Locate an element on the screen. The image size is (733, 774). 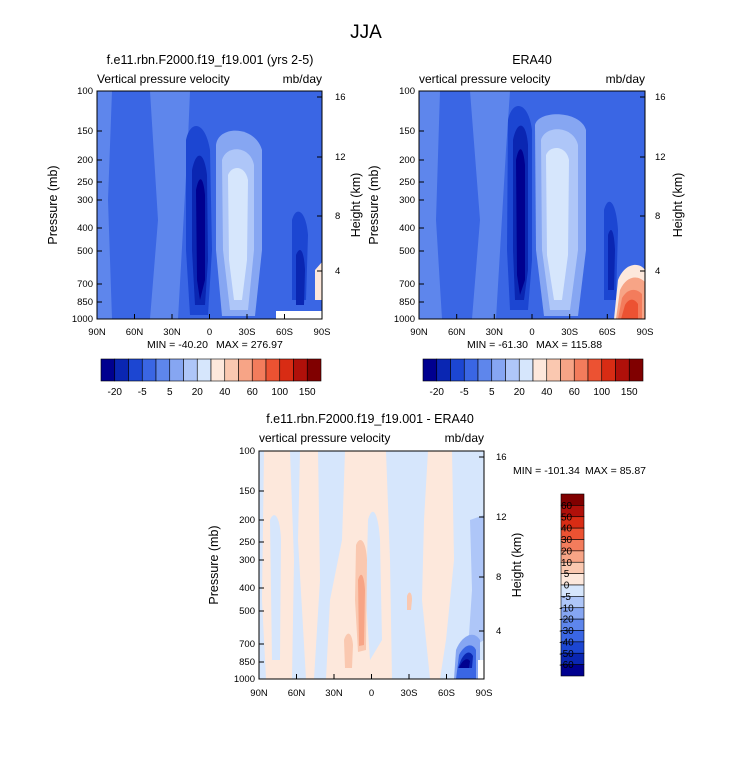
y-tick-label: 200 is located at coordinates (251, 520).